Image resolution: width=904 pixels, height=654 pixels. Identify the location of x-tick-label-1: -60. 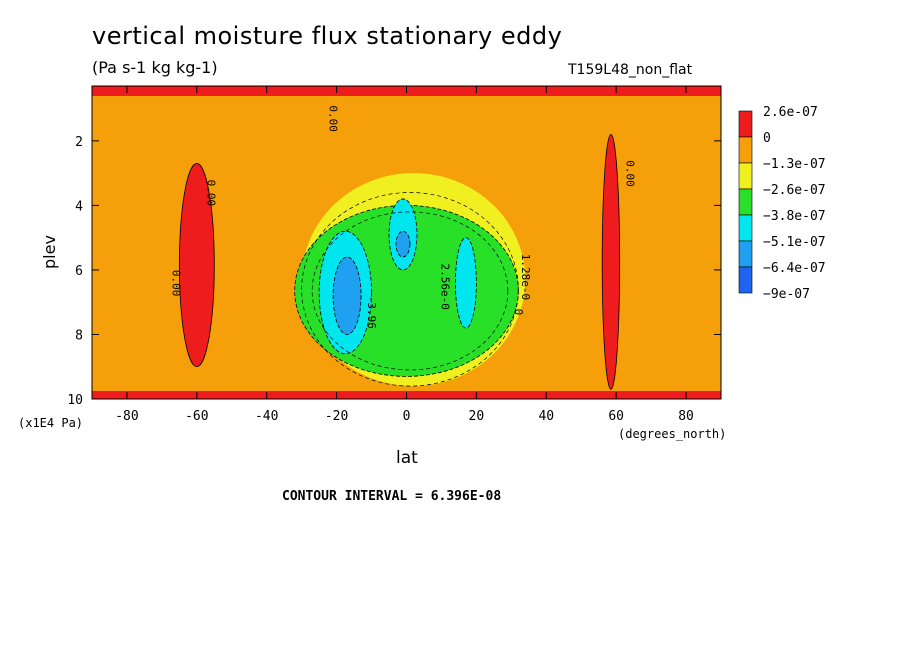
(196, 416).